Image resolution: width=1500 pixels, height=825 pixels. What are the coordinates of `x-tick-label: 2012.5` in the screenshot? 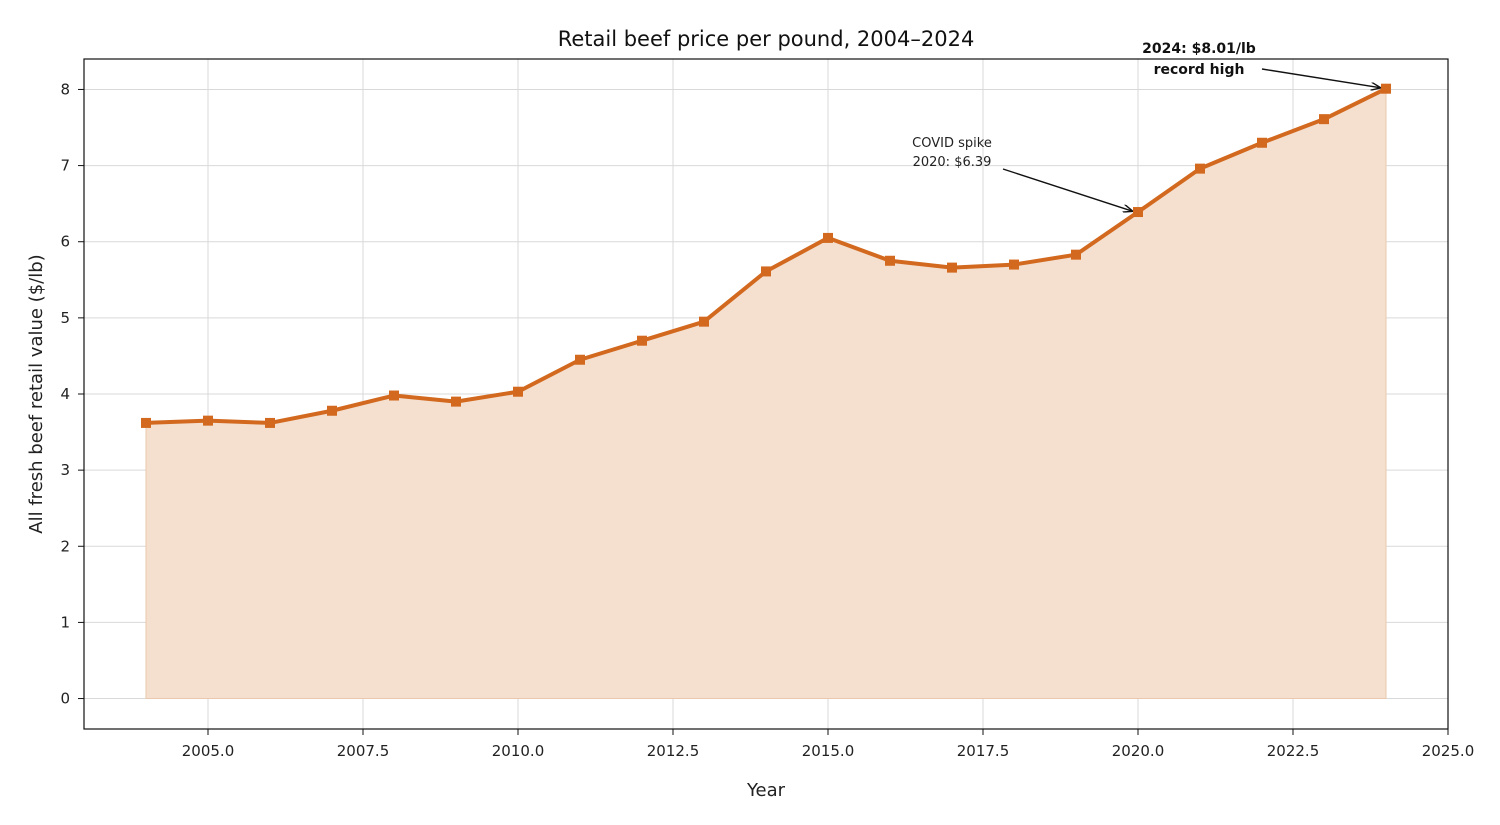 It's located at (673, 751).